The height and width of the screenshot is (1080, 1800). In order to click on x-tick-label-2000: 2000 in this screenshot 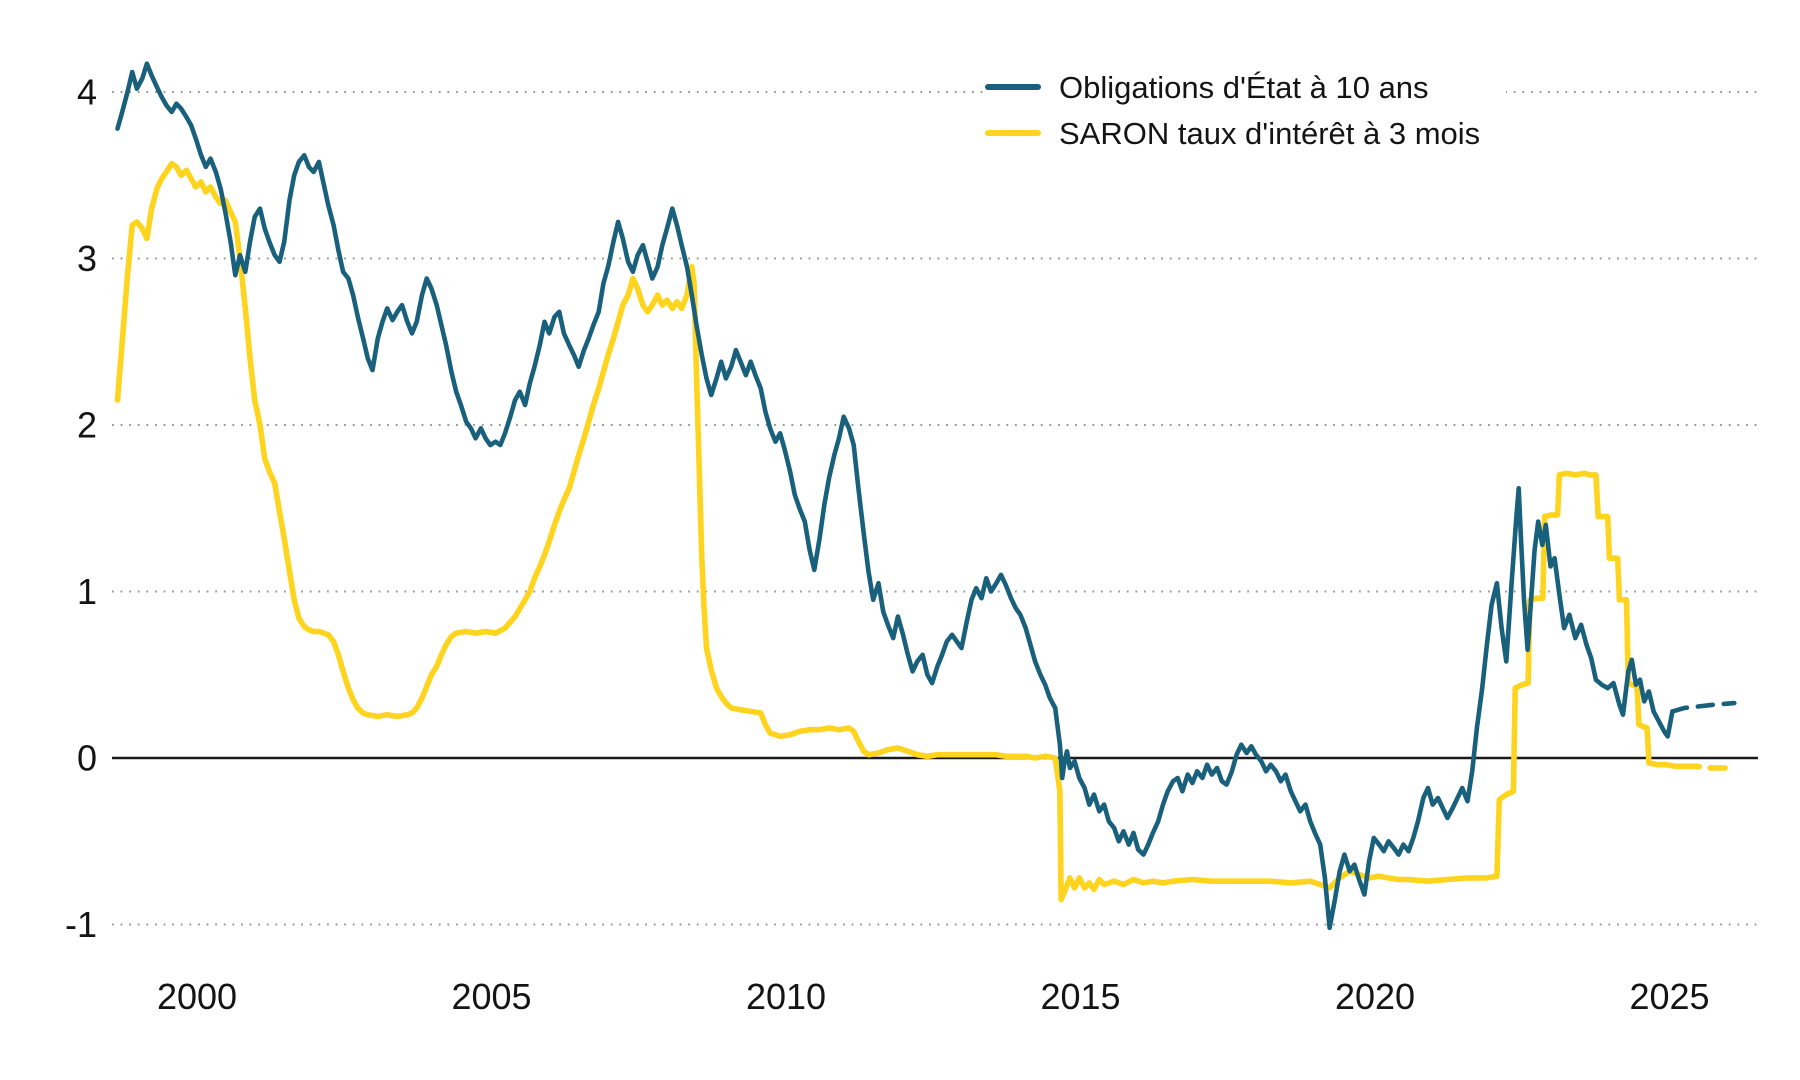, I will do `click(197, 996)`.